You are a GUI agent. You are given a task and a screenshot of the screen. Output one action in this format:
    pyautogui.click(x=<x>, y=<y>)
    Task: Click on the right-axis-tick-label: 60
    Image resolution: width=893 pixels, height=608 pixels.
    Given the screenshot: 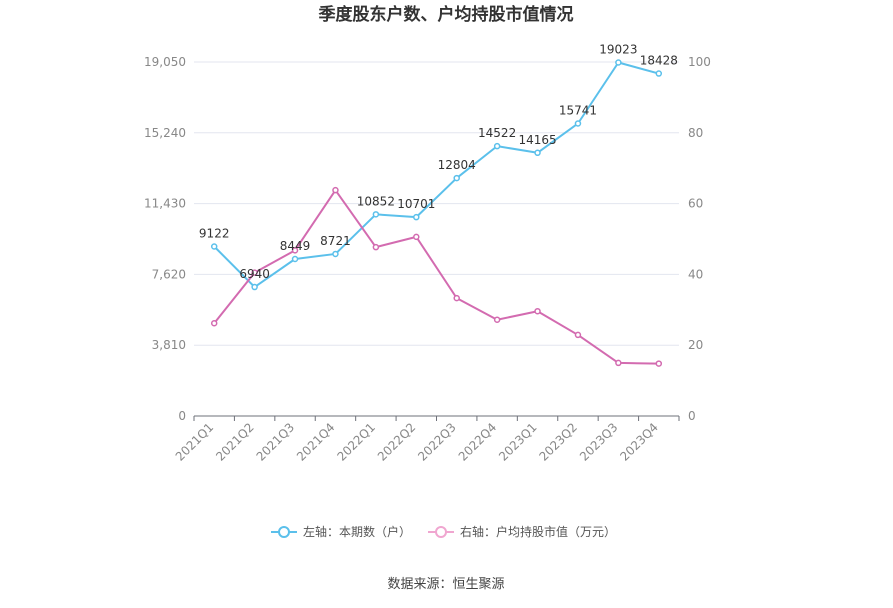 What is the action you would take?
    pyautogui.click(x=695, y=204)
    